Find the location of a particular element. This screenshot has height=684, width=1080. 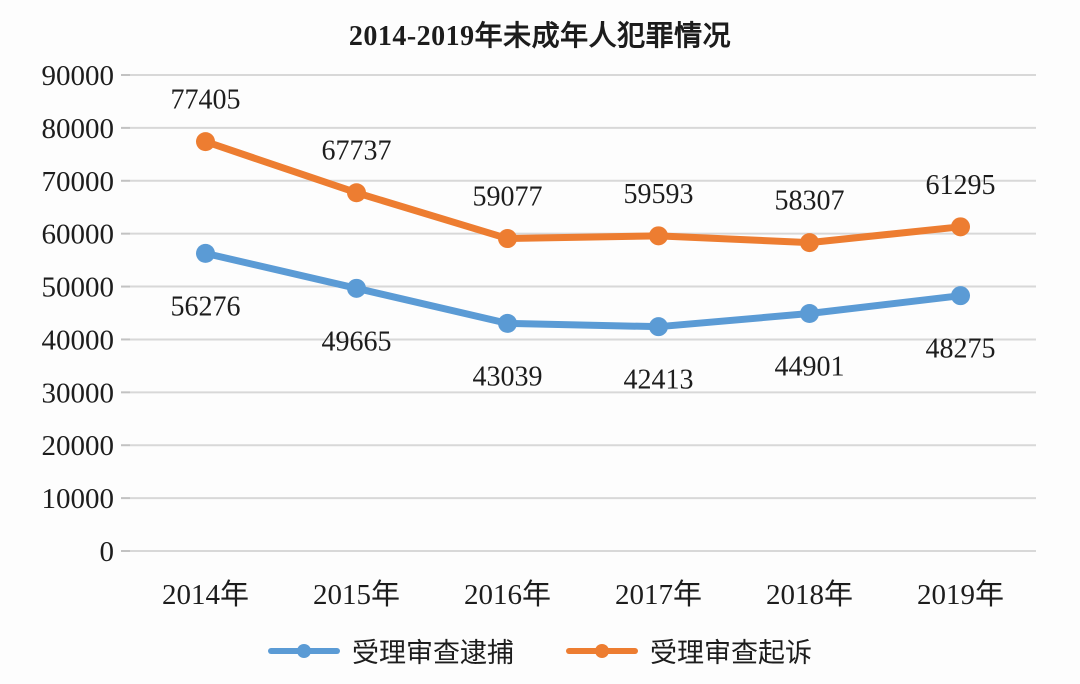

x-tick-label: 2015年 is located at coordinates (356, 594).